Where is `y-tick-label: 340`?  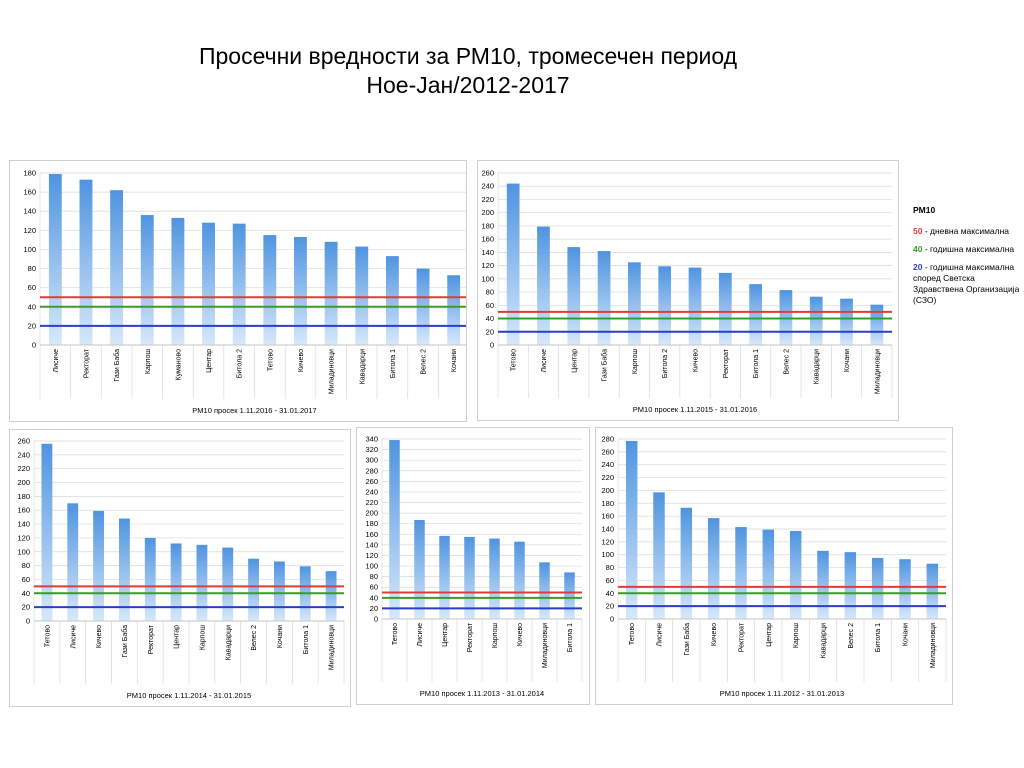
y-tick-label: 340 is located at coordinates (371, 439).